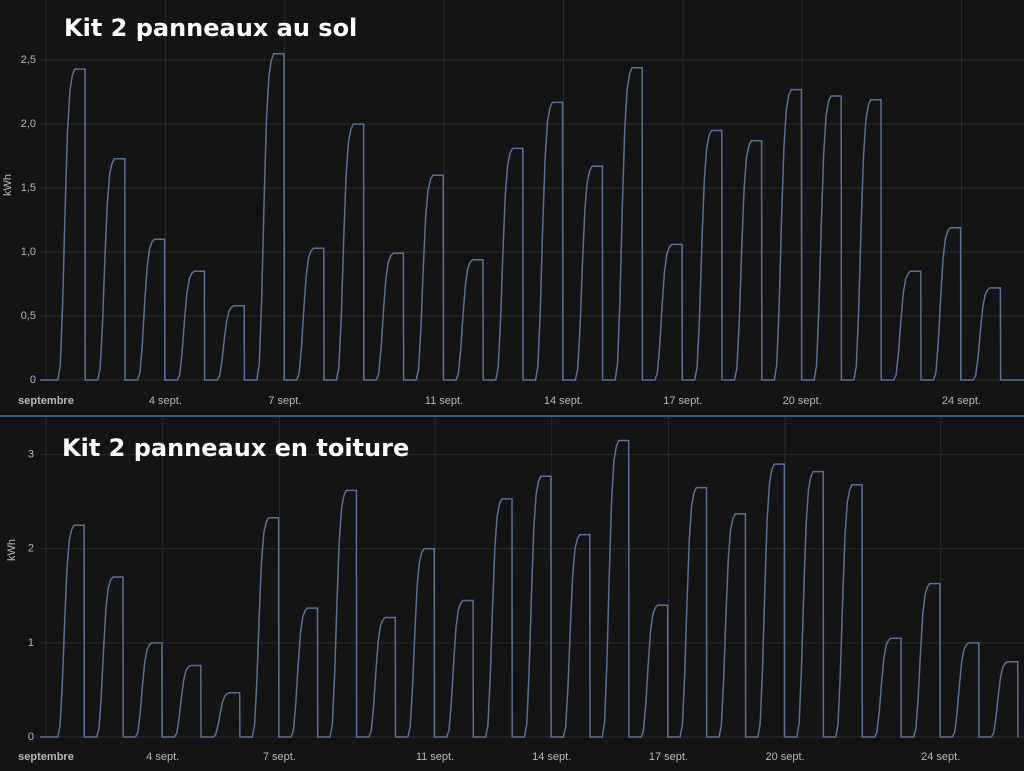  I want to click on y-tick-label: 3, so click(31, 455).